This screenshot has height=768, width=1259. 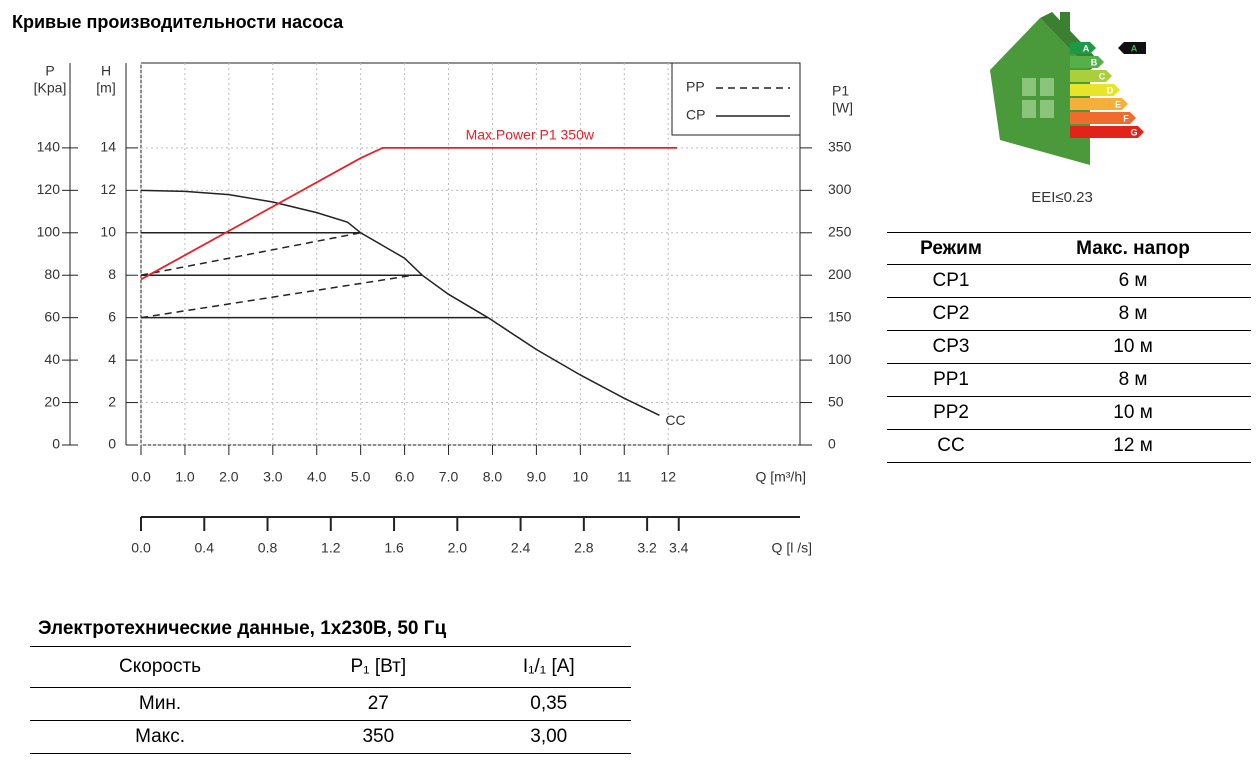 I want to click on cell: 6 м, so click(x=1133, y=281).